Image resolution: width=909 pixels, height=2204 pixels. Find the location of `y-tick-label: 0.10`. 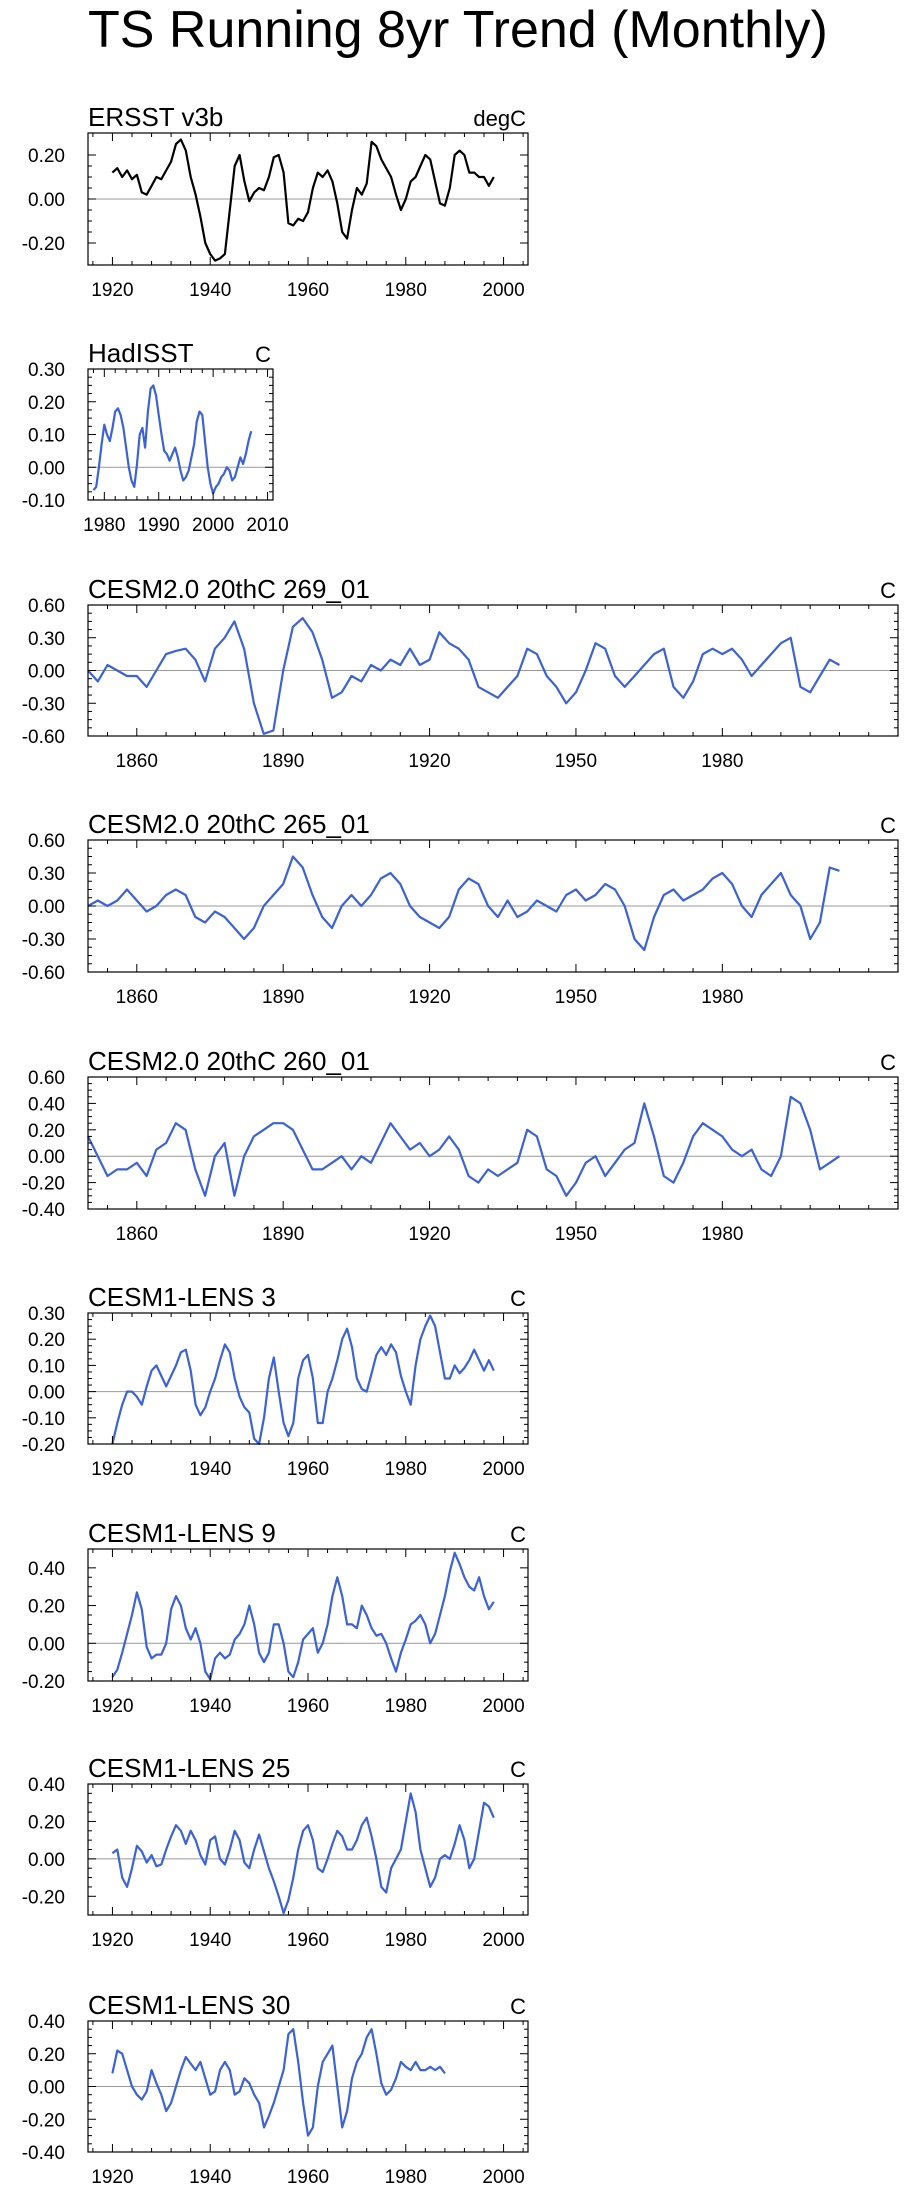

y-tick-label: 0.10 is located at coordinates (46, 436).